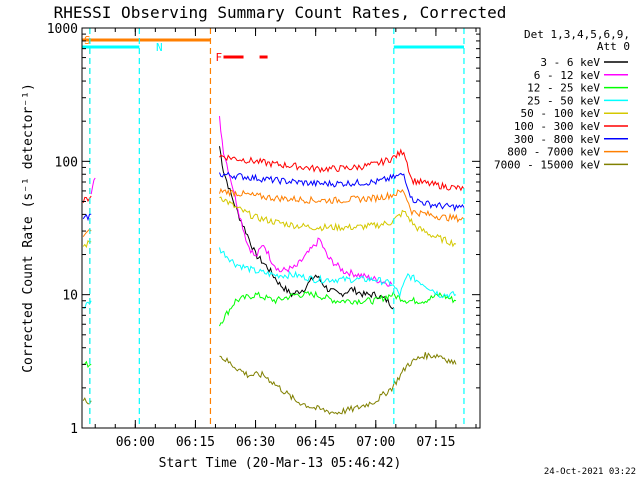  Describe the element at coordinates (561, 113) in the screenshot. I see `legend-entry-label: 50 - 100 keV` at that location.